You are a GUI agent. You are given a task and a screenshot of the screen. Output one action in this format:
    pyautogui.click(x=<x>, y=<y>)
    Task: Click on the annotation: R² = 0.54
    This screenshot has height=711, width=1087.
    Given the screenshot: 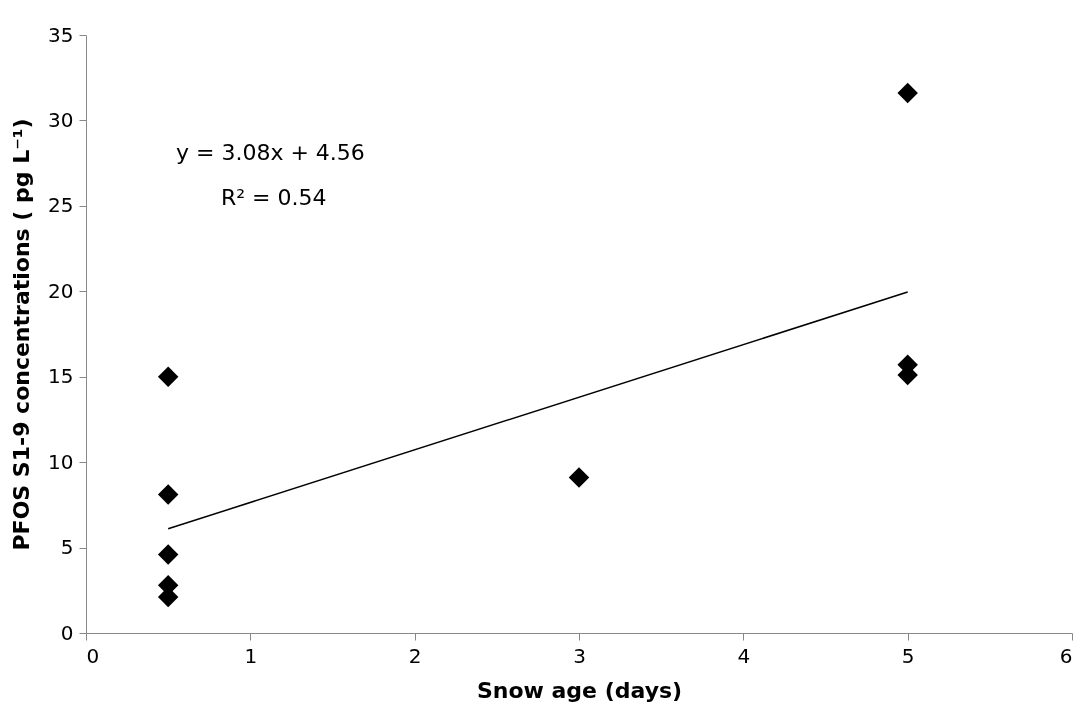 What is the action you would take?
    pyautogui.click(x=274, y=197)
    